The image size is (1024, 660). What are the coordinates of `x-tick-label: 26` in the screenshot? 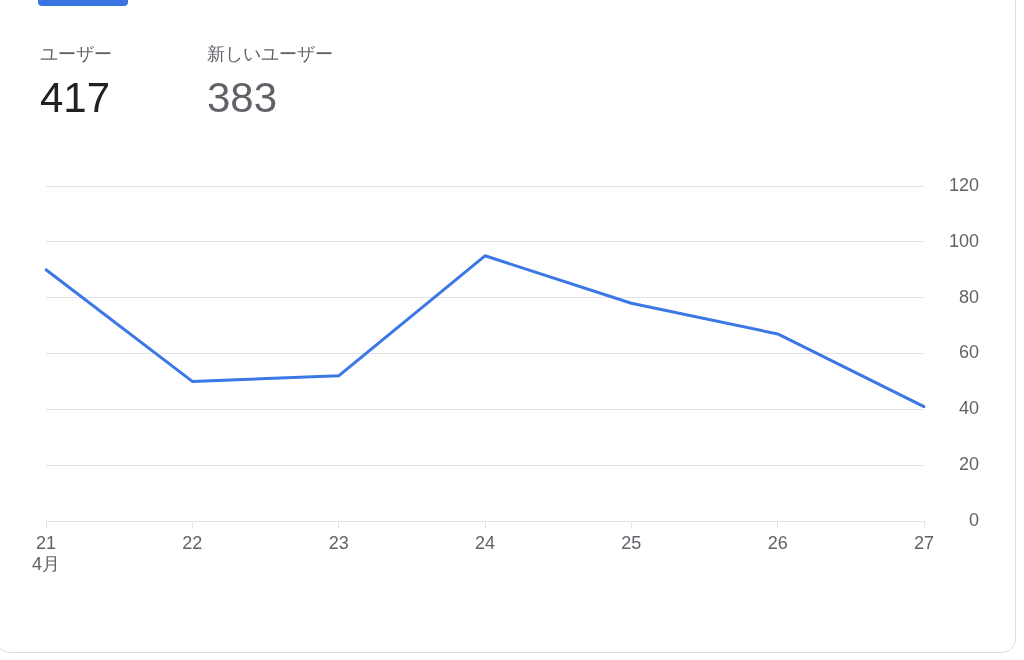 It's located at (777, 542).